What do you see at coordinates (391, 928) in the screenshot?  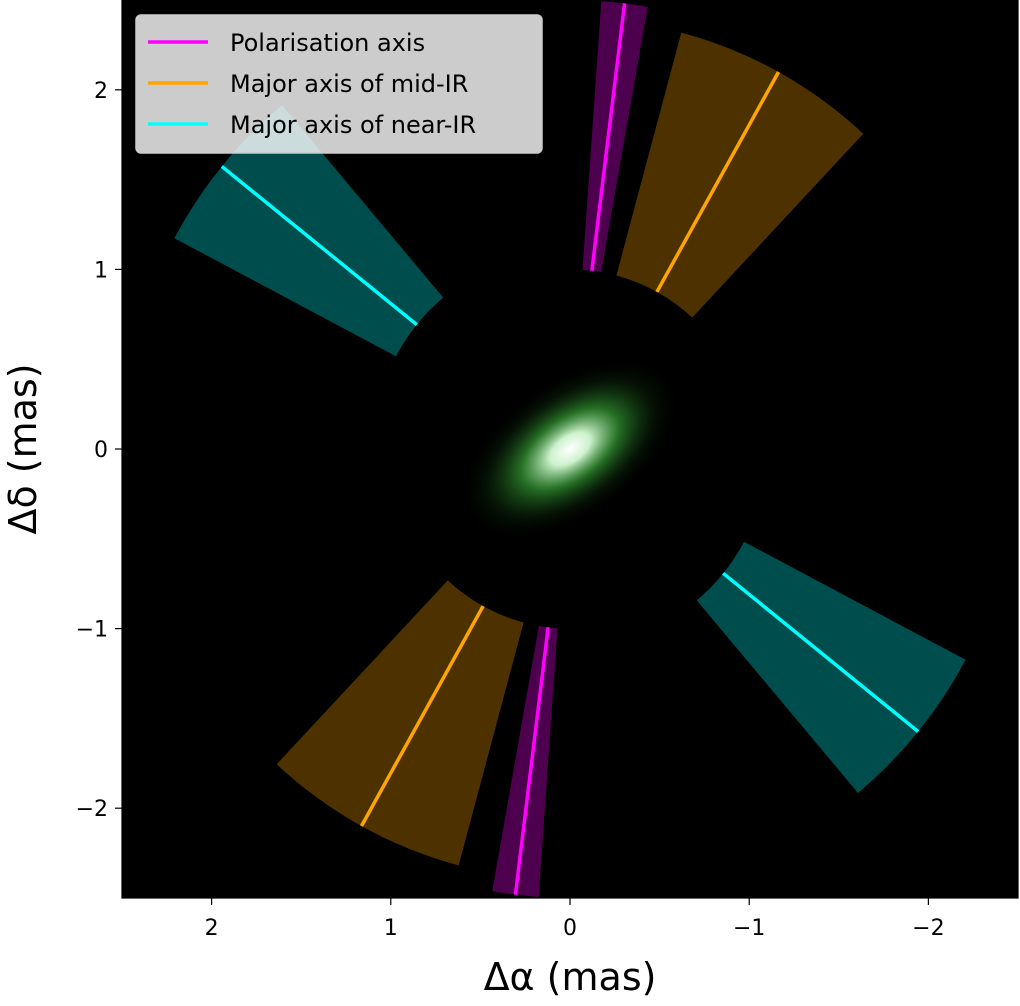 I see `x-tick-label: 1` at bounding box center [391, 928].